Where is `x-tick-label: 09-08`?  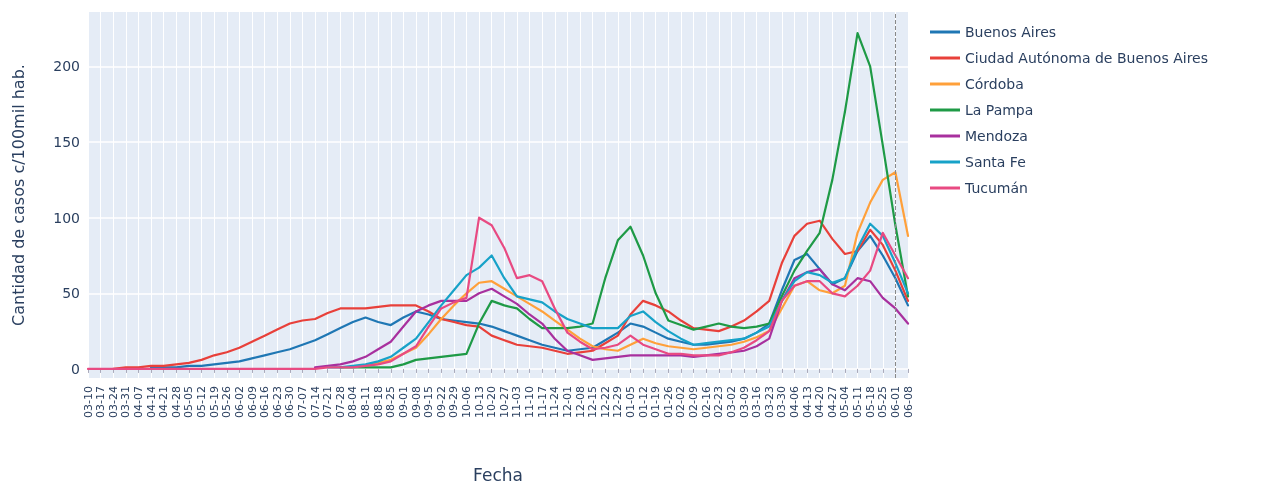 x-tick-label: 09-08 is located at coordinates (416, 402).